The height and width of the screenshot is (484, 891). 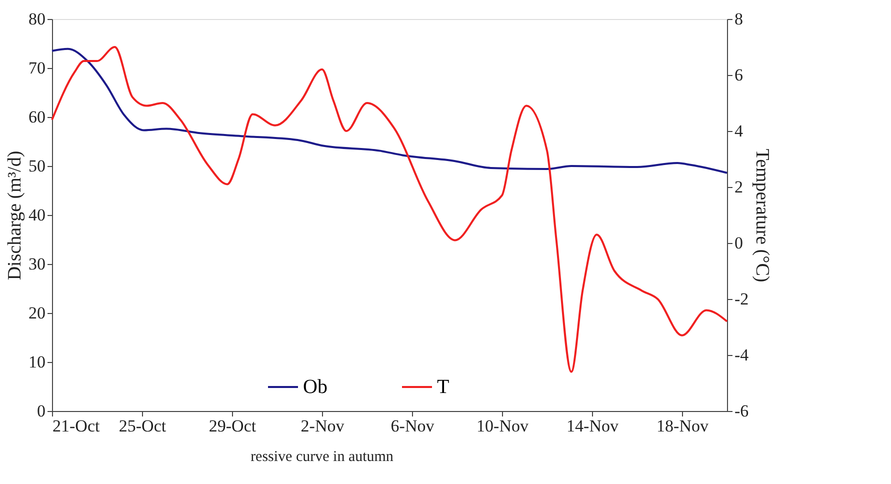 I want to click on x-tick-label: 10-Nov, so click(x=502, y=426).